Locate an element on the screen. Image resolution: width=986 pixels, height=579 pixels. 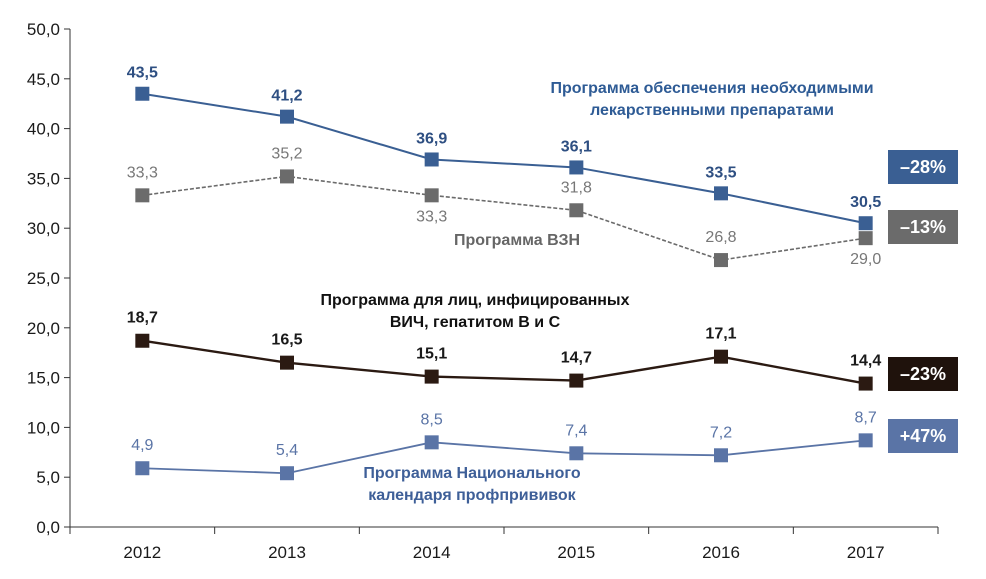
y-tick-label: 40,0 is located at coordinates (43, 129).